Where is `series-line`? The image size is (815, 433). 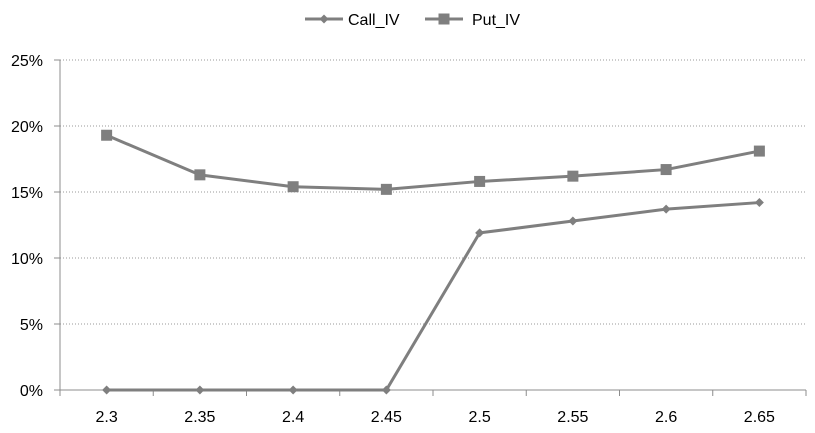 series-line is located at coordinates (433, 162).